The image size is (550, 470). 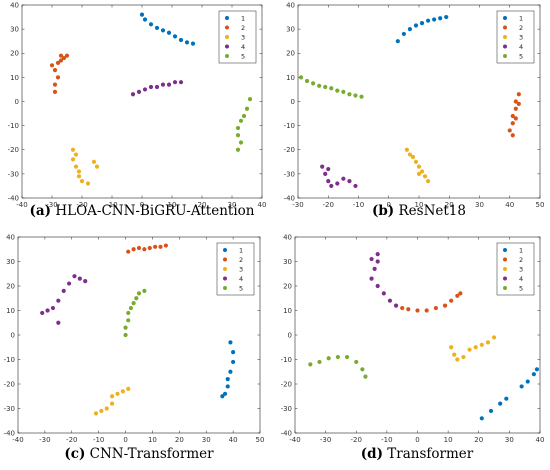 What do you see at coordinates (21, 205) in the screenshot?
I see `x-tick-label: -40` at bounding box center [21, 205].